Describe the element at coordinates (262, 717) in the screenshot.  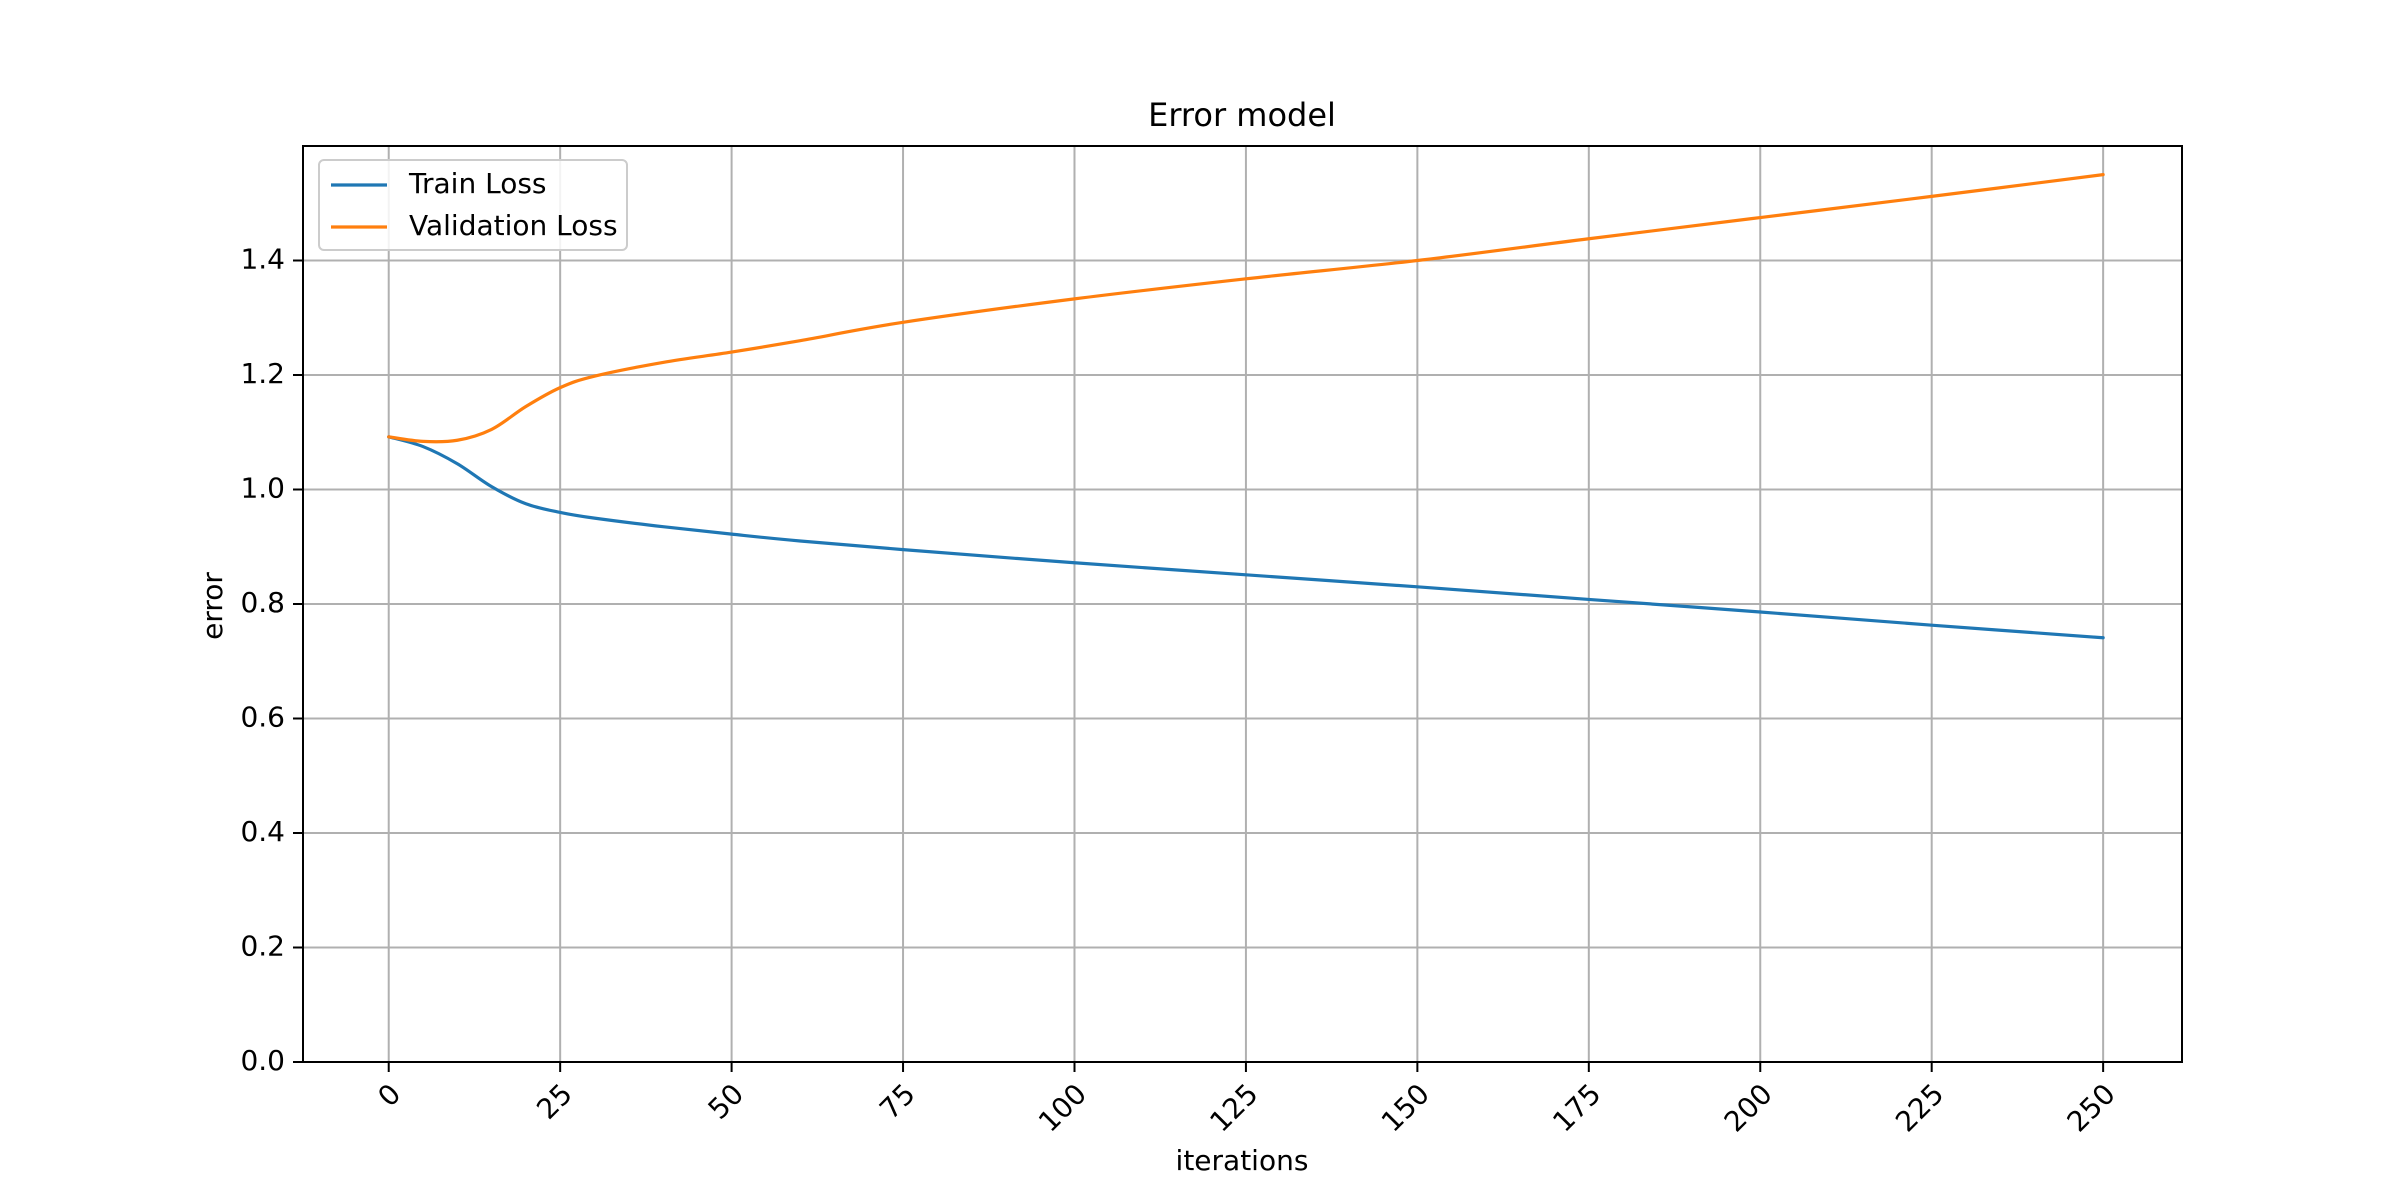
I see `y-tick-label: 0.6` at that location.